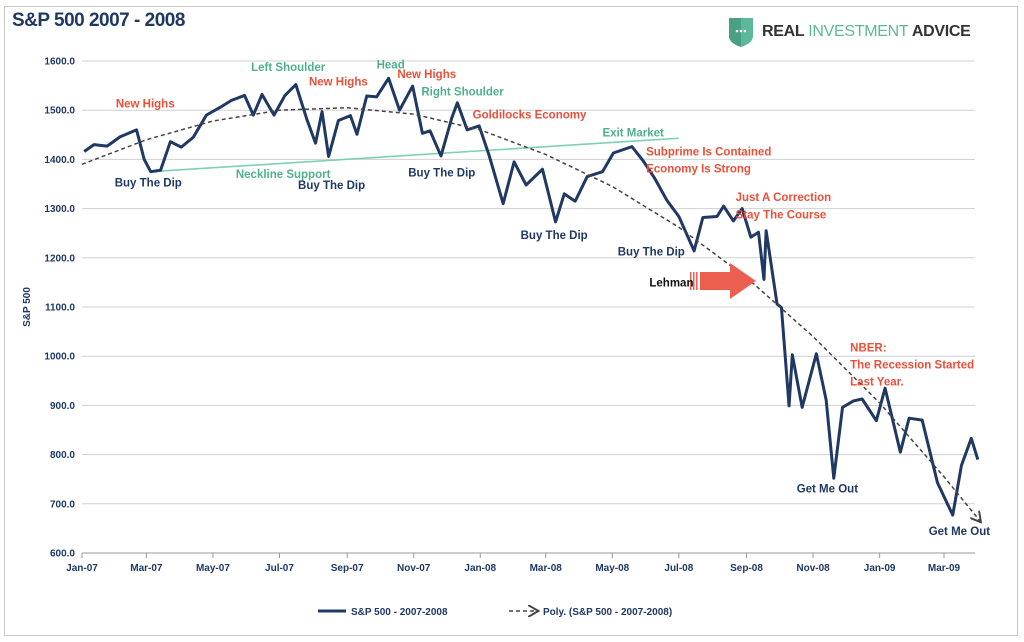 The image size is (1024, 642). I want to click on annotation-label: Goldilocks Economy, so click(530, 116).